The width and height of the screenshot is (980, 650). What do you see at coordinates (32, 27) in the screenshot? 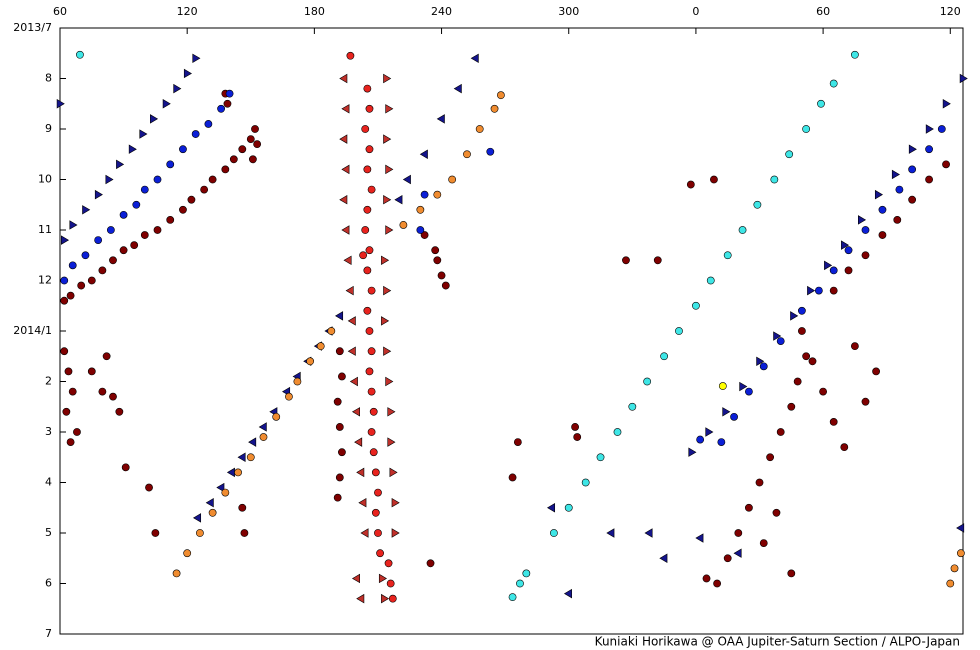
I see `y-tick-label: 2013/7` at bounding box center [32, 27].